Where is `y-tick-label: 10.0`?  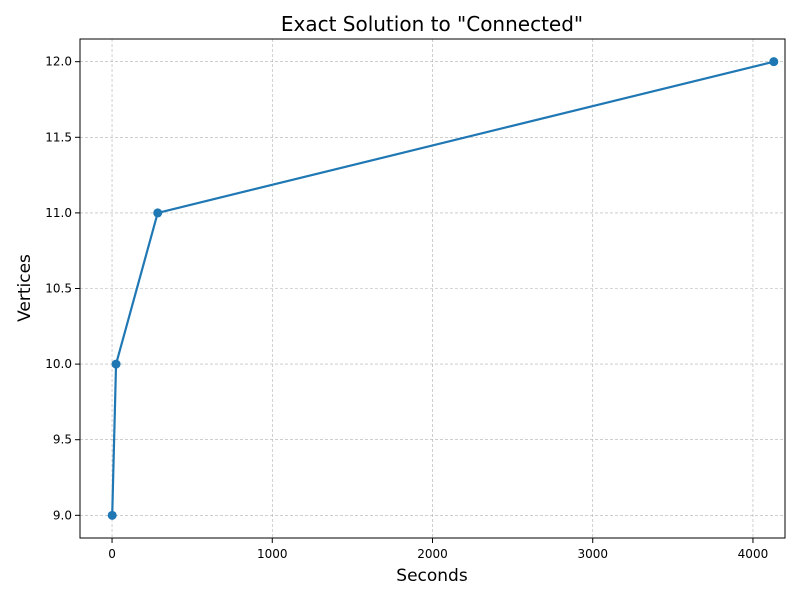 y-tick-label: 10.0 is located at coordinates (58, 364).